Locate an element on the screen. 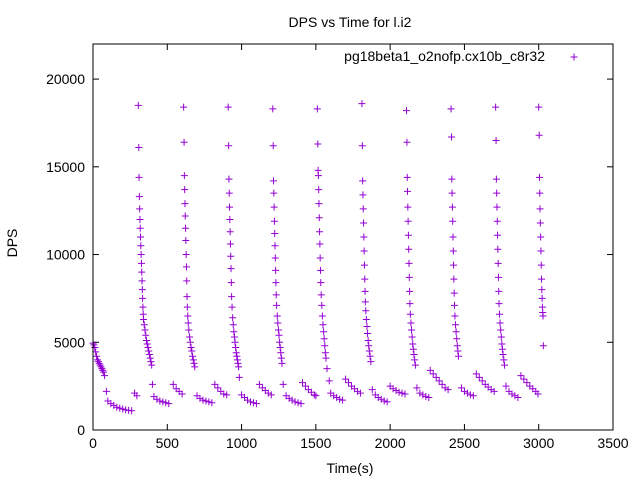 The width and height of the screenshot is (640, 480). legend-marker-plus is located at coordinates (574, 57).